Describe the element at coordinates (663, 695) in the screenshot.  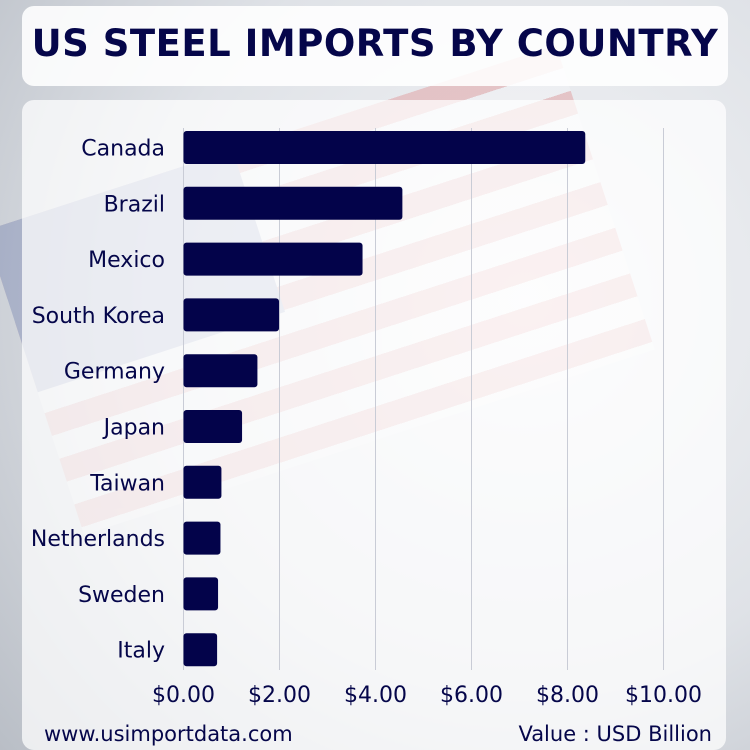
I see `x-tick-label: $10.00` at that location.